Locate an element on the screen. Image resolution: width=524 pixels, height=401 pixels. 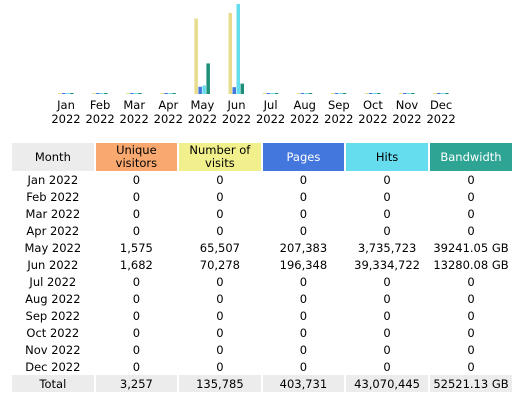
cell-month: May 2022 is located at coordinates (53, 247).